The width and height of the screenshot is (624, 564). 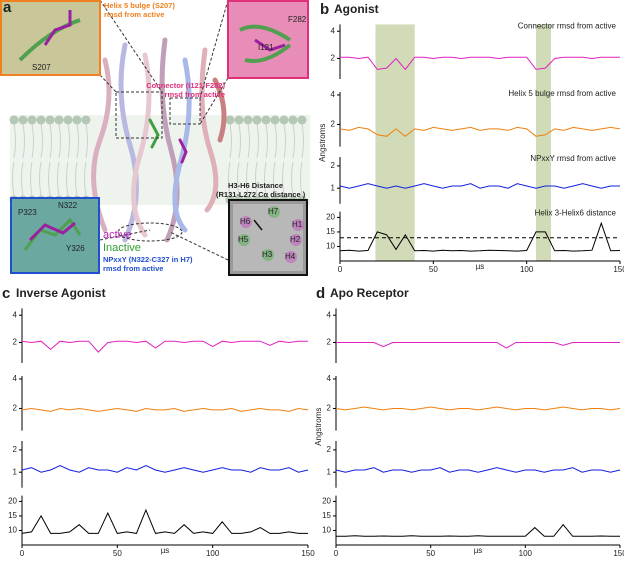 I want to click on panel-letter: a, so click(x=7, y=8).